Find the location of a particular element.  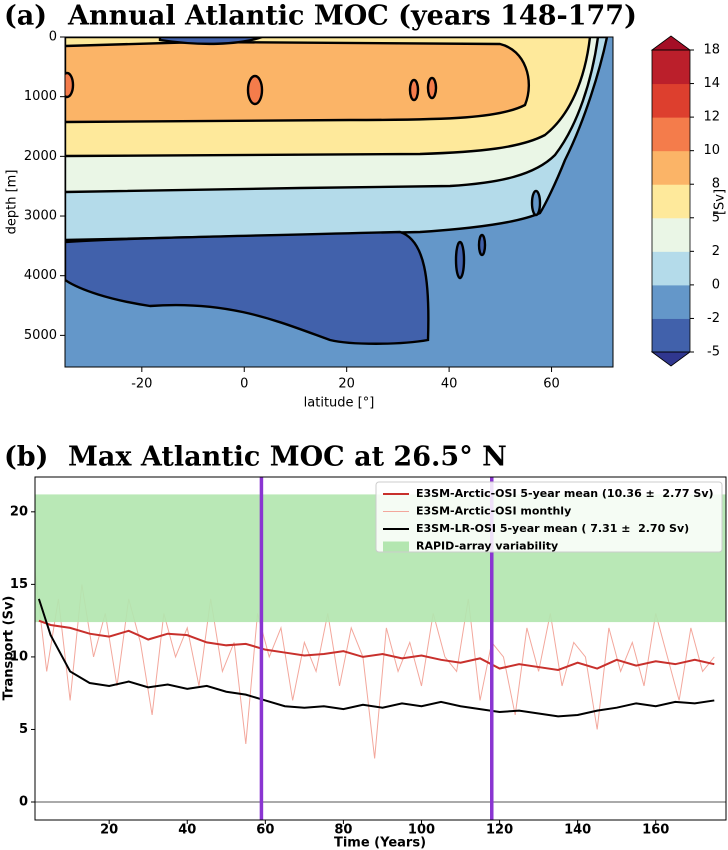

colorbar-label: [Sv] is located at coordinates (720, 202).